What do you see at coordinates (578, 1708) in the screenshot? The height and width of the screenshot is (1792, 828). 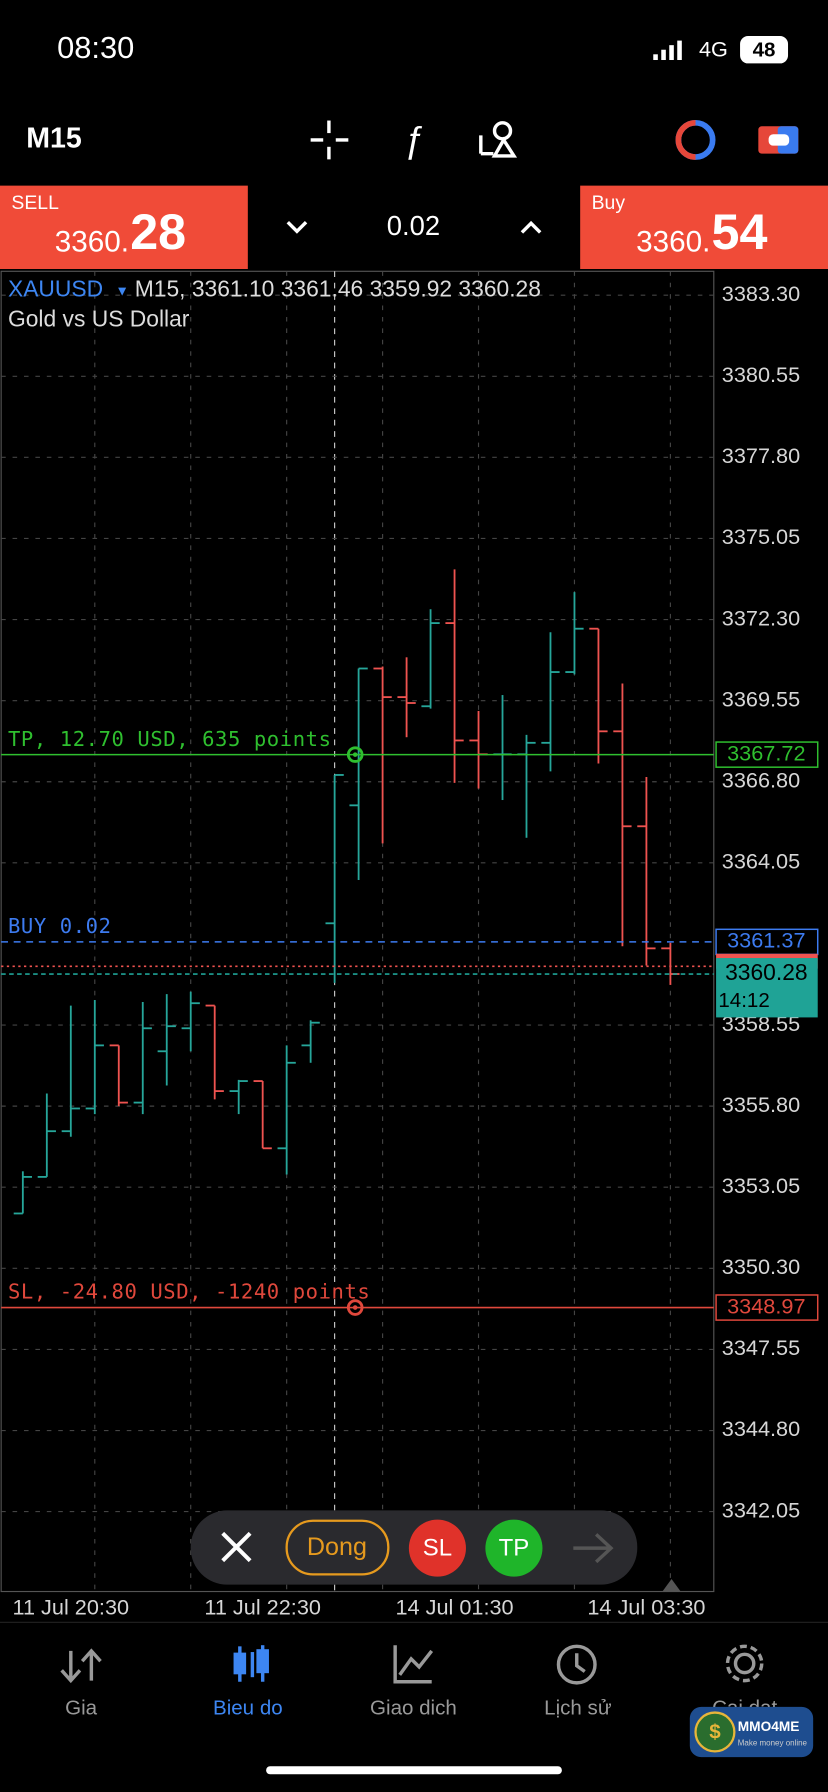 I see `nav-label: Lịch sử` at bounding box center [578, 1708].